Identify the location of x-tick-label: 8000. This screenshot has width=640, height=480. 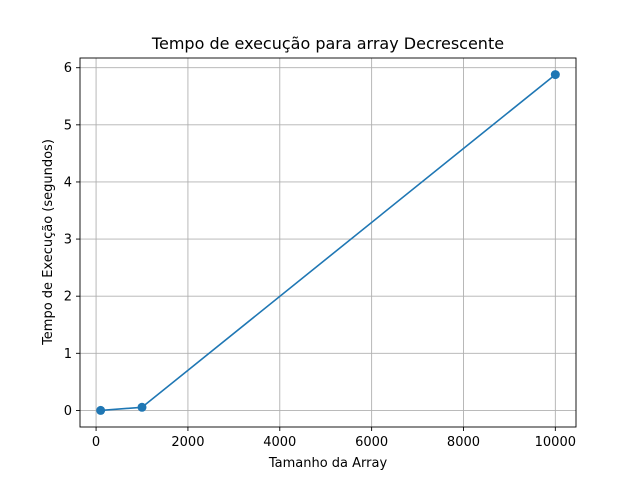
(463, 442).